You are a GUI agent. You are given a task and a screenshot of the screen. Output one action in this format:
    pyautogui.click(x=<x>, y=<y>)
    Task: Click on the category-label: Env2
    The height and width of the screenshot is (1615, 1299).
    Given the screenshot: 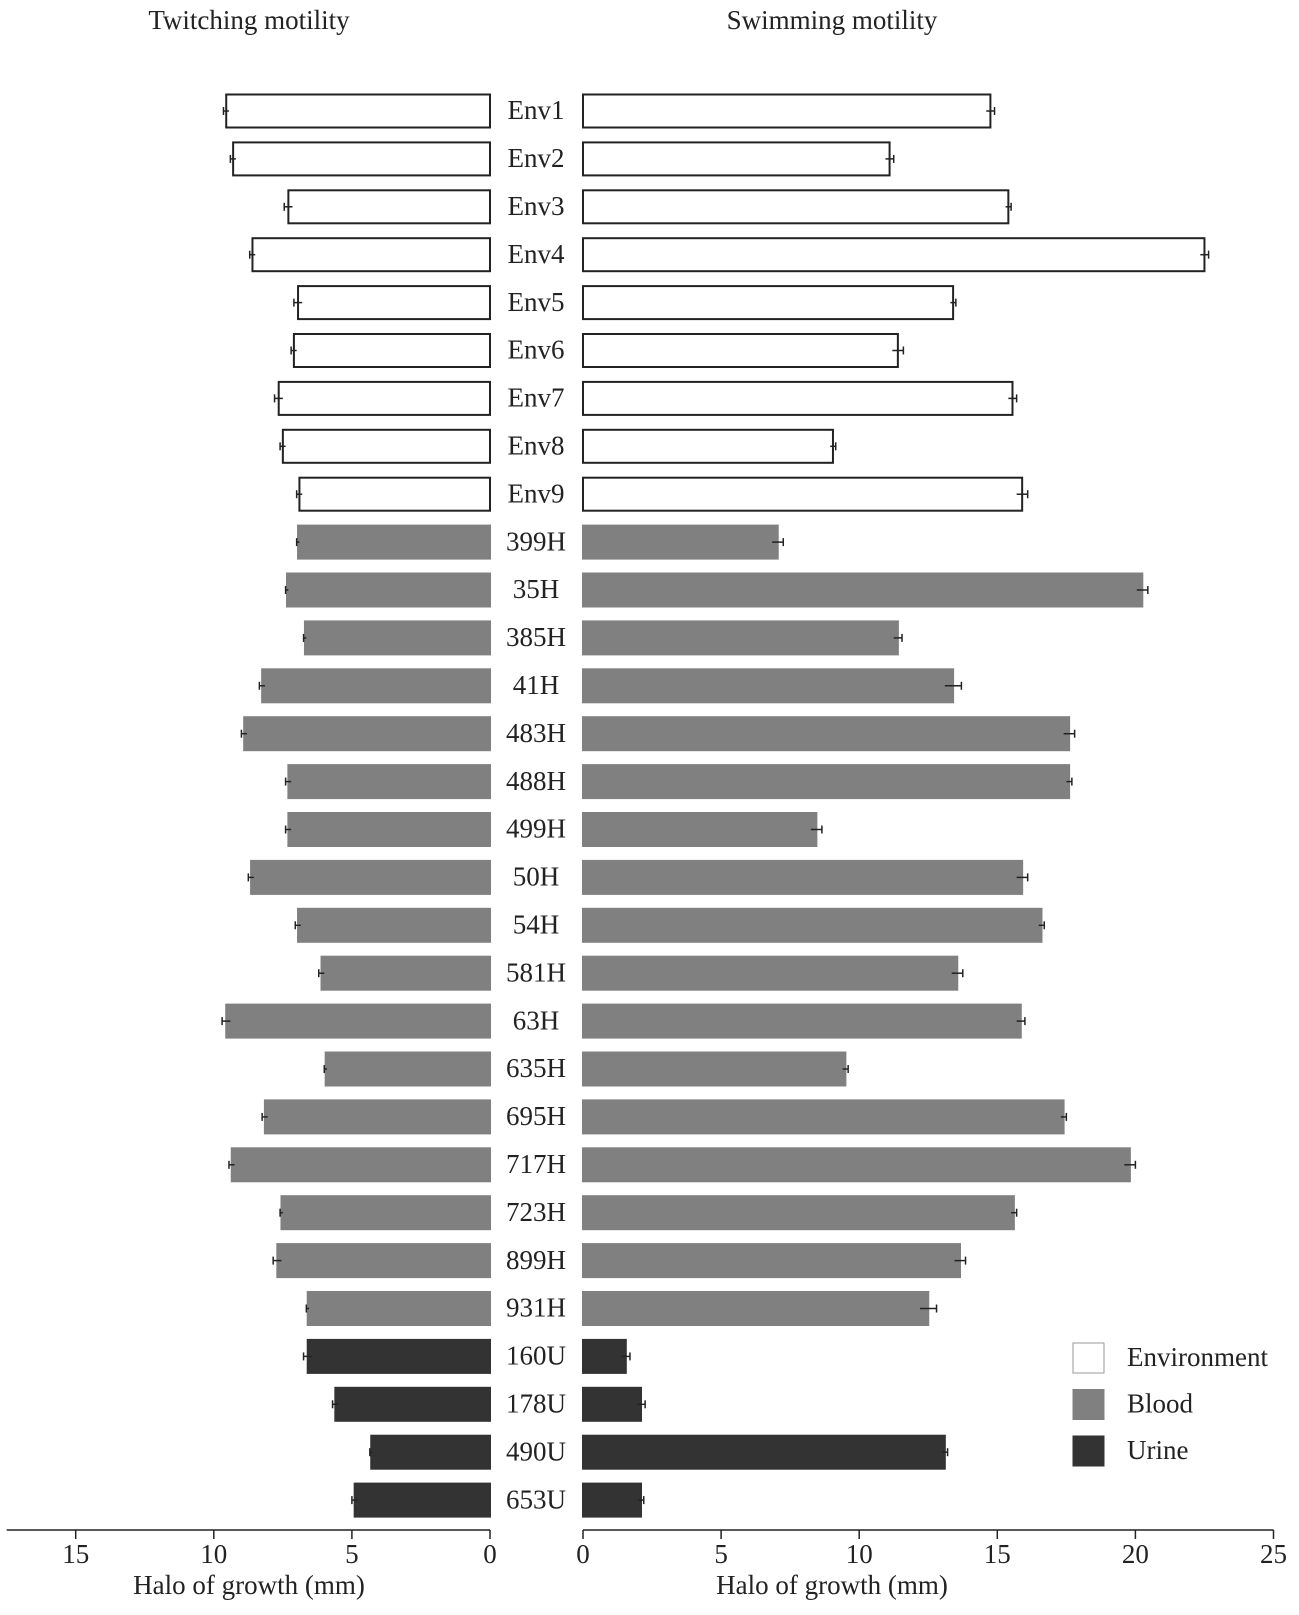 What is the action you would take?
    pyautogui.click(x=536, y=158)
    